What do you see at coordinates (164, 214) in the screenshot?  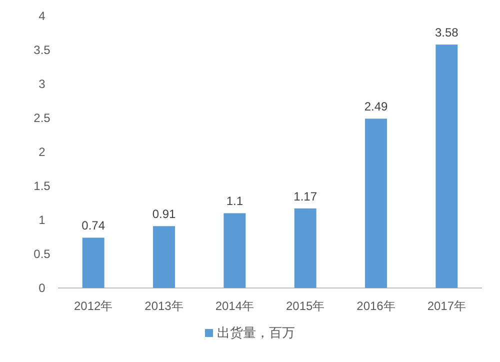 I see `data-label: 0.91` at bounding box center [164, 214].